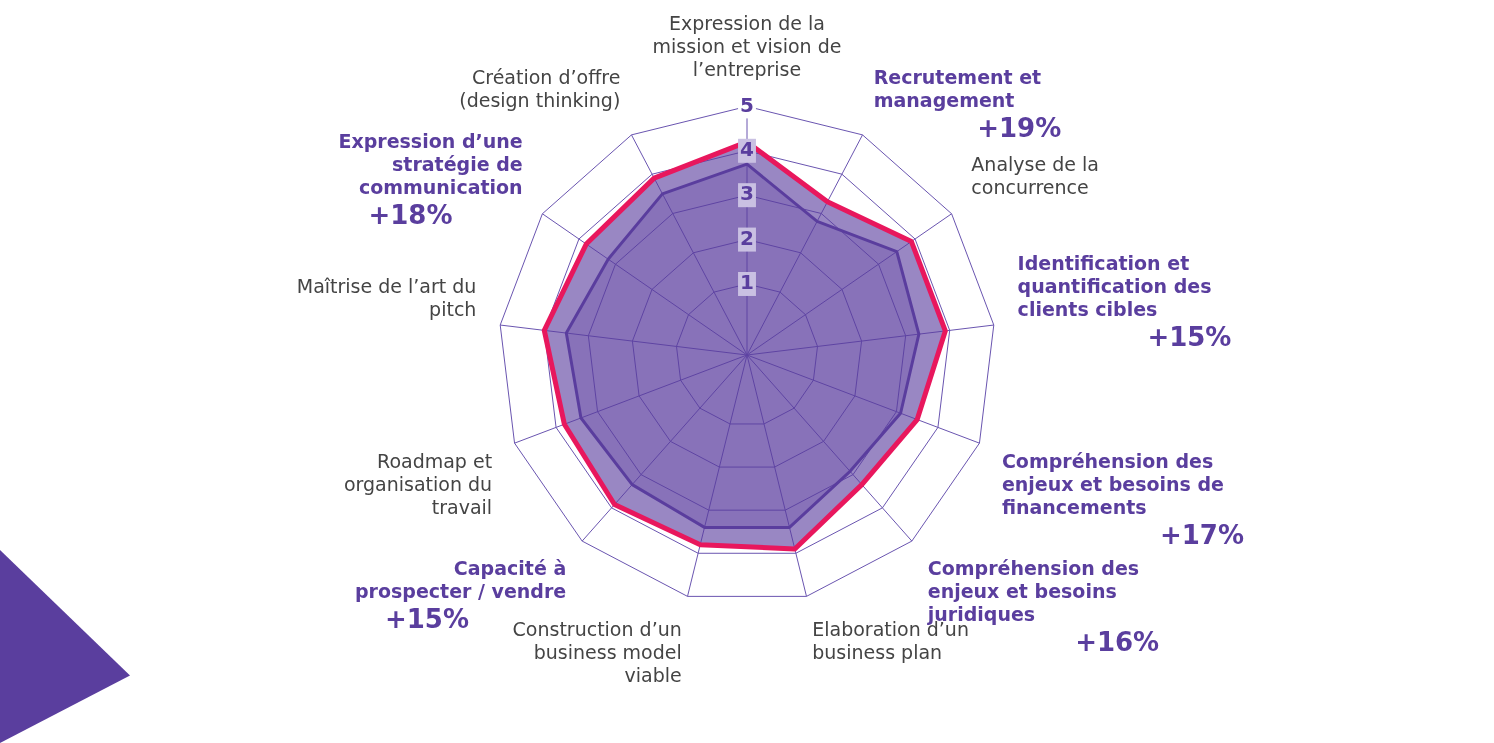 The width and height of the screenshot is (1494, 743). I want to click on y-tick-label: 5, so click(747, 104).